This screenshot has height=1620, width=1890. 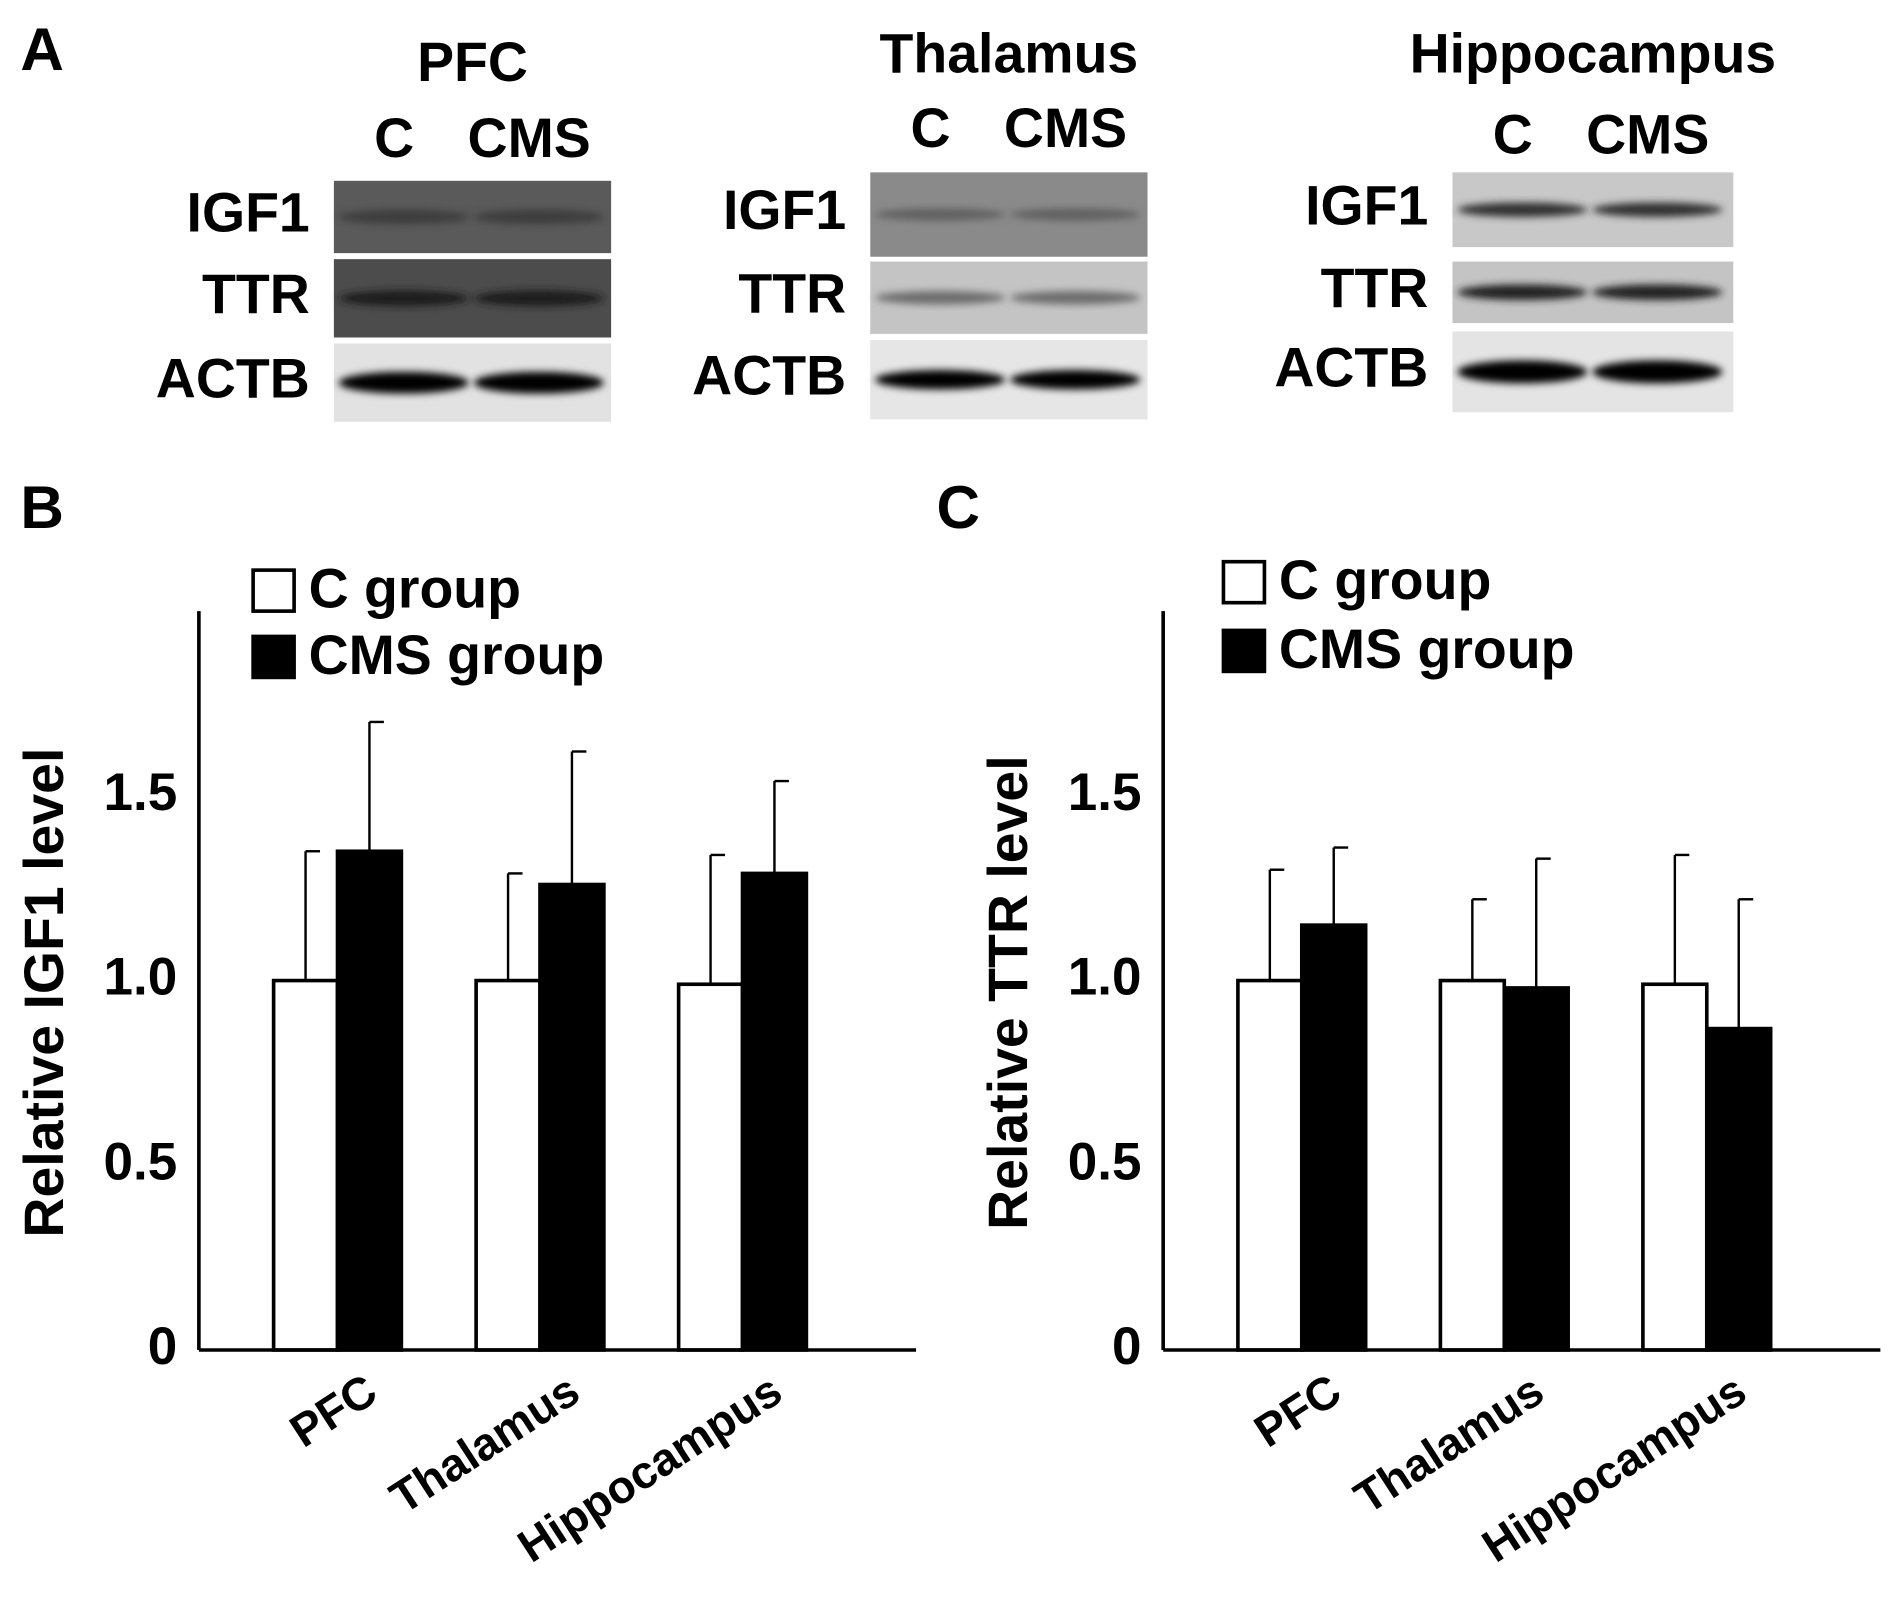 What do you see at coordinates (959, 507) in the screenshot?
I see `panel-label: C` at bounding box center [959, 507].